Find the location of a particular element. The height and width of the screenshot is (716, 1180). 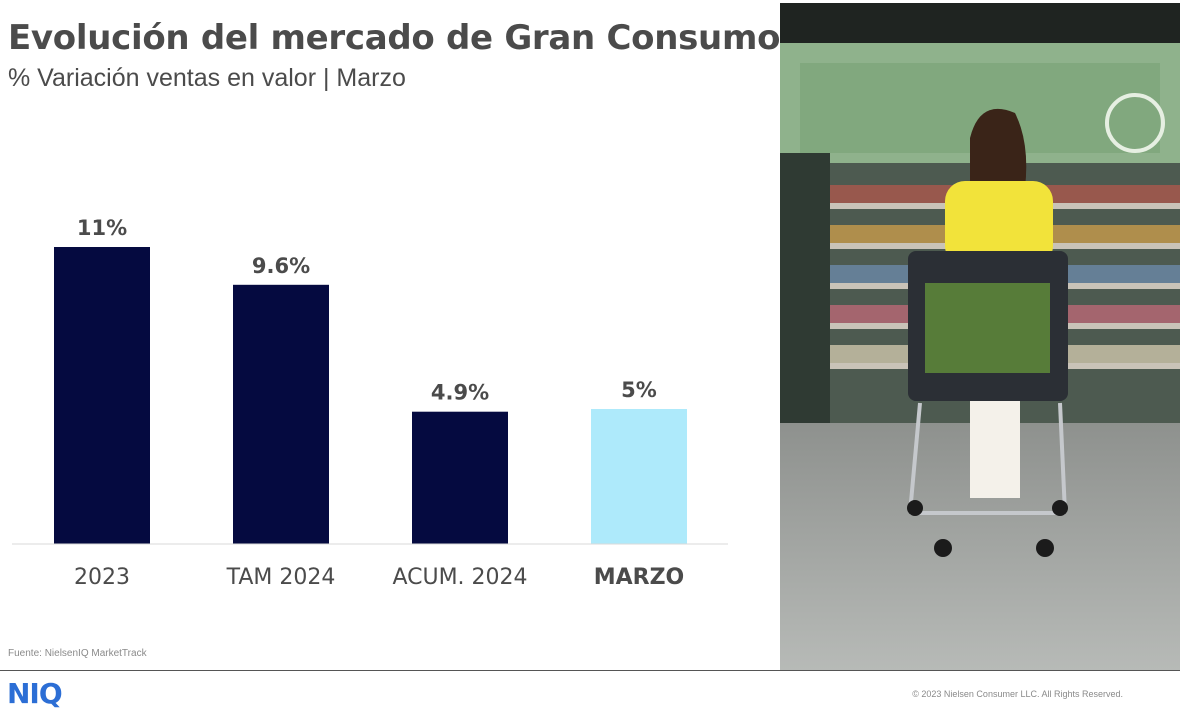

bar-value-label: 4.9% is located at coordinates (460, 393).